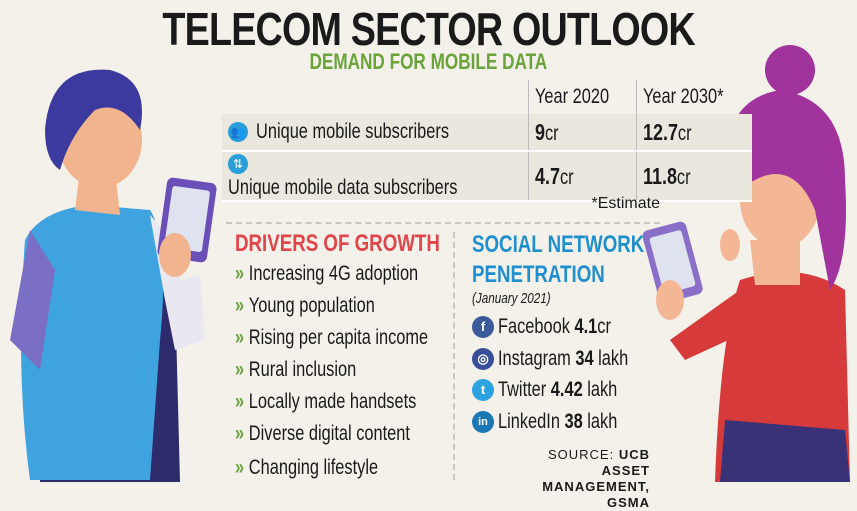  I want to click on driver-label: Increasing 4G adoption, so click(333, 273).